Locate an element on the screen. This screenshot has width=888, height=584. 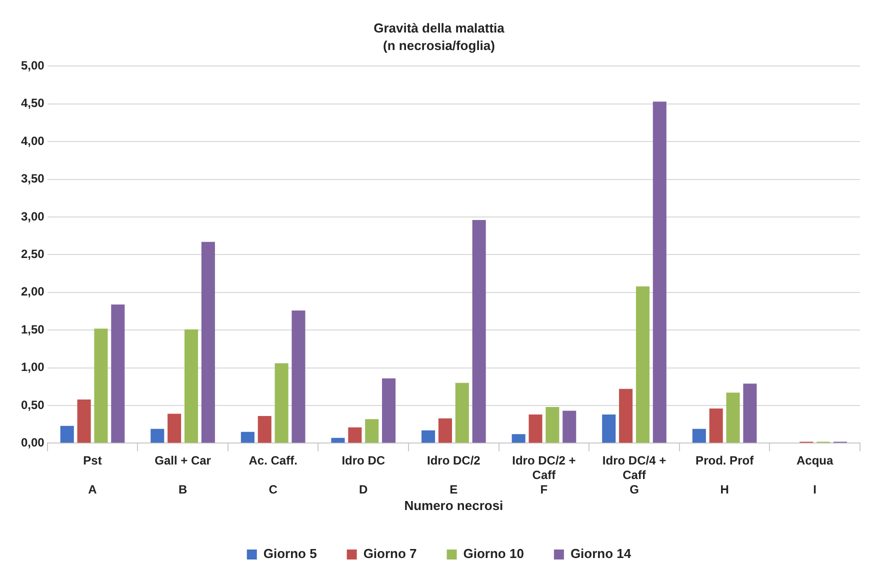
category-label: Acqua I is located at coordinates (815, 475).